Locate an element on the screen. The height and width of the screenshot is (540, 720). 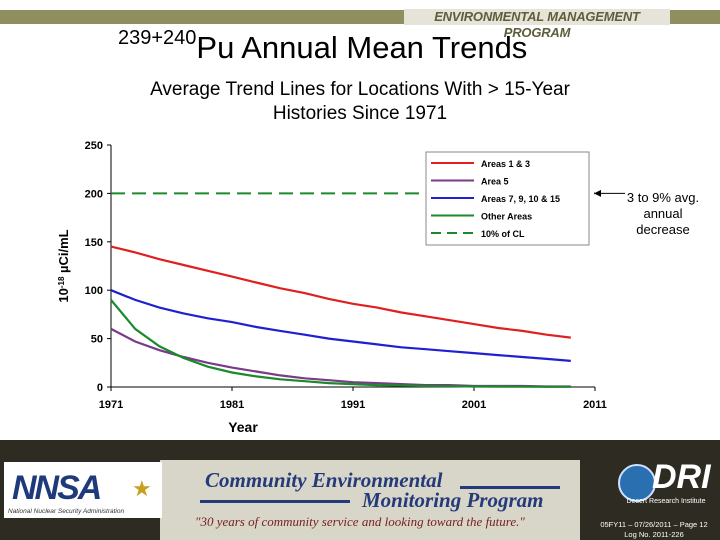
arrow-head-icon is located at coordinates (597, 193).